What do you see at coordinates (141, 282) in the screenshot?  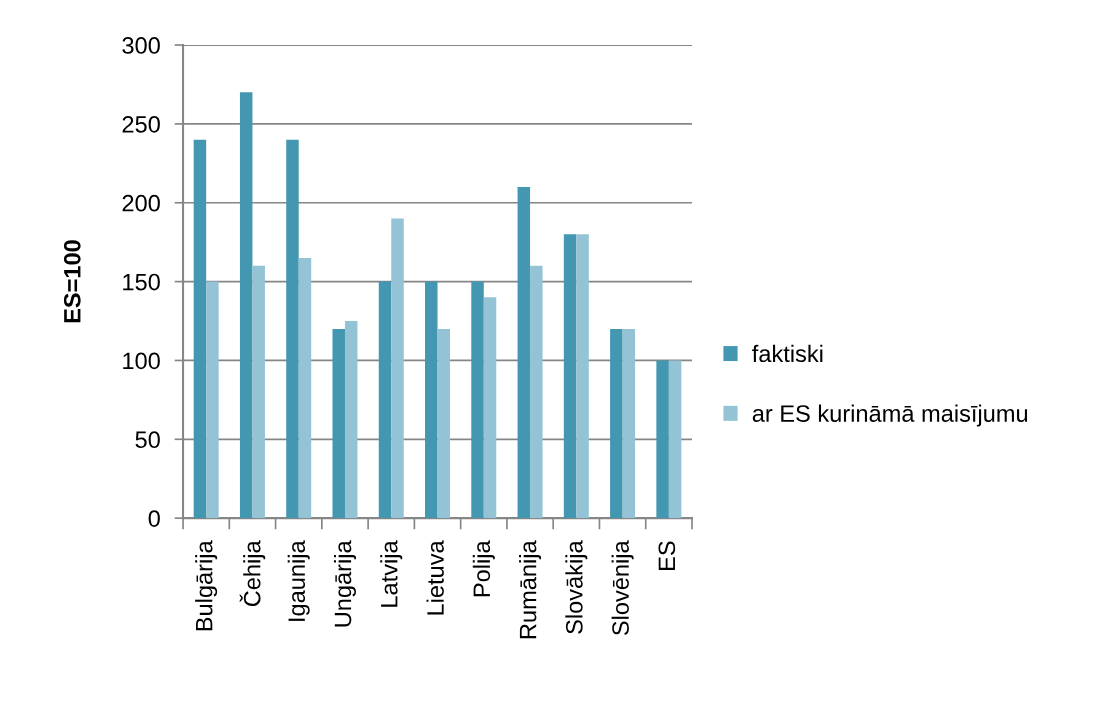 I see `y-tick-label: 150` at bounding box center [141, 282].